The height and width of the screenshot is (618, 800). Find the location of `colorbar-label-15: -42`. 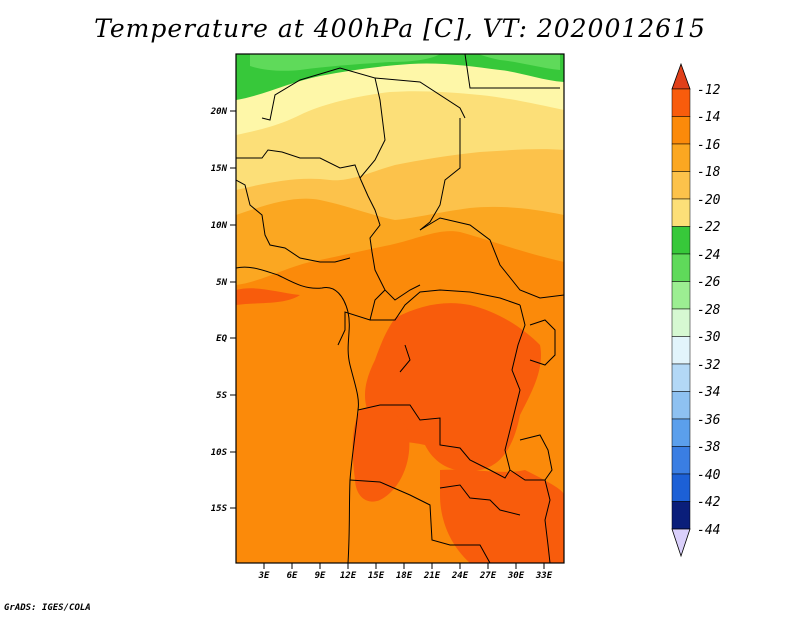

colorbar-label-15: -42 is located at coordinates (709, 502).